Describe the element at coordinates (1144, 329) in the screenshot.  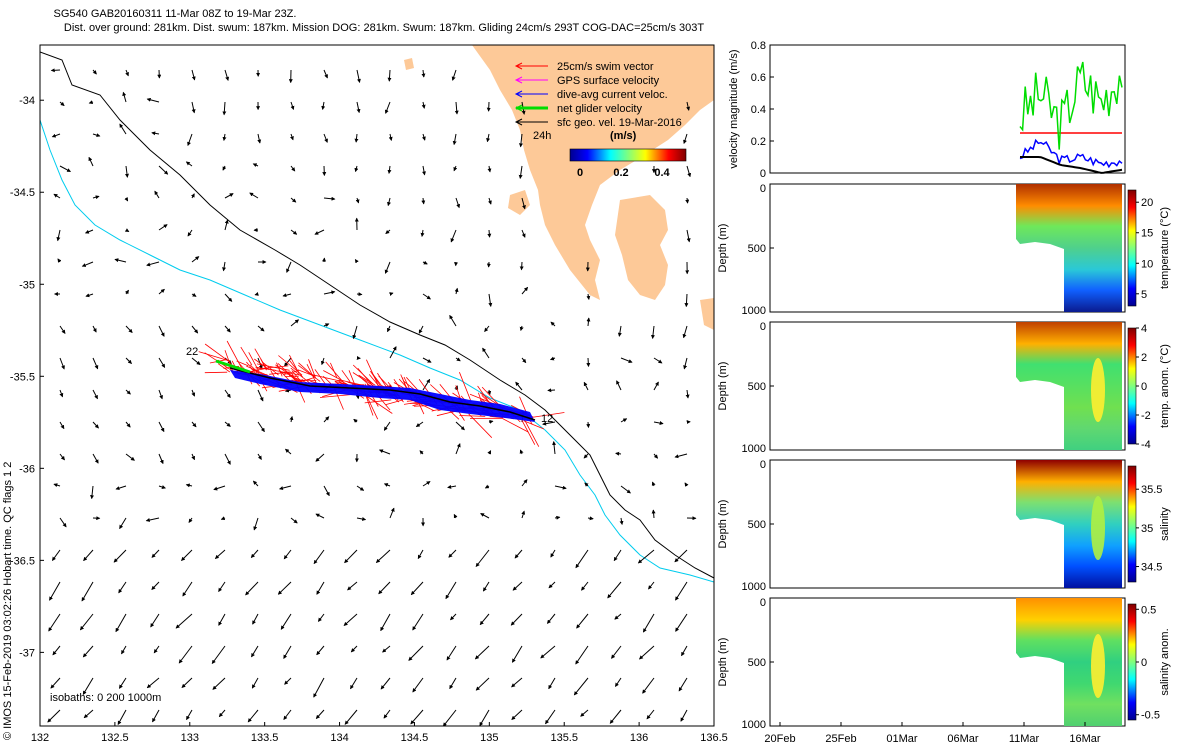
I see `colorbar-tick-label: 4` at that location.